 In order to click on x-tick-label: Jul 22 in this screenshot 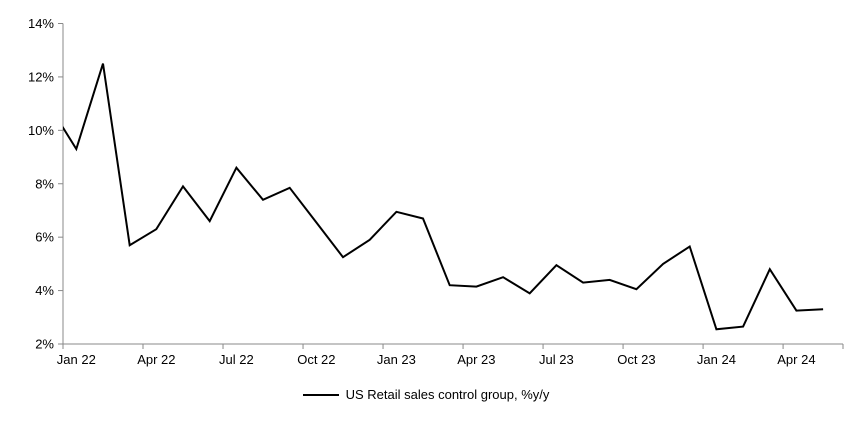, I will do `click(236, 359)`.